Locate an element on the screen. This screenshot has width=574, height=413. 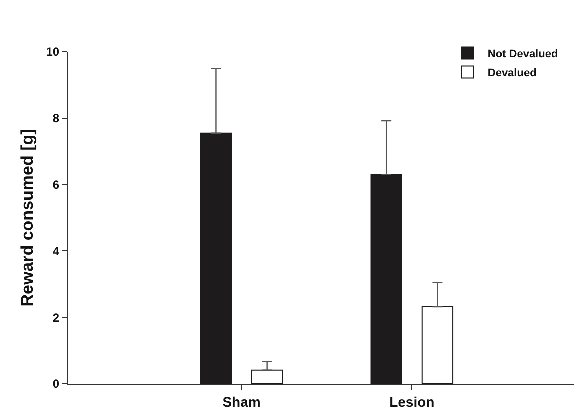
y-axis-title: Reward consumed [g] is located at coordinates (27, 218).